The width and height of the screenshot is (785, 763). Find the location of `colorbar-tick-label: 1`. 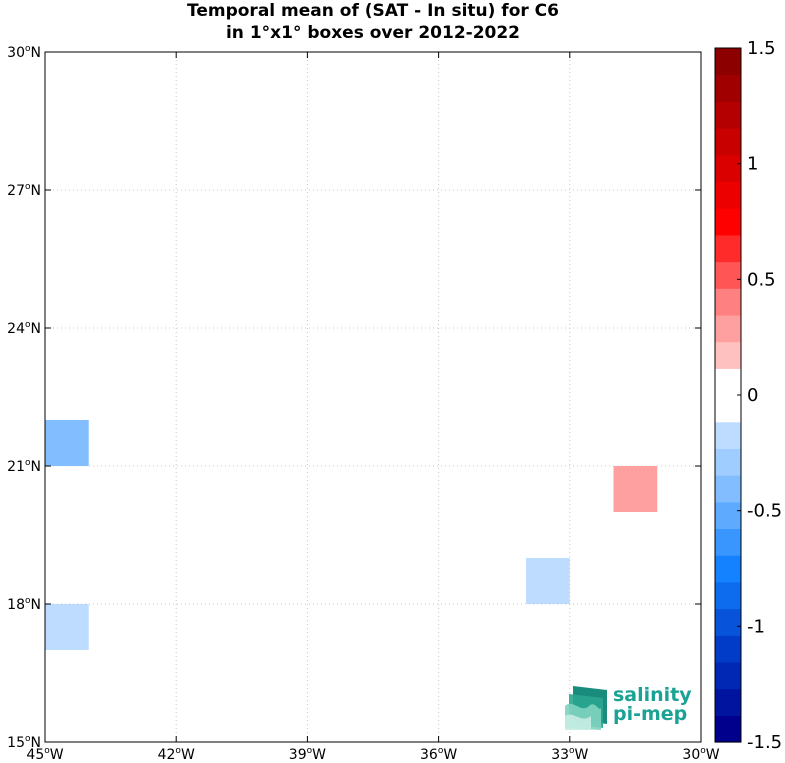

colorbar-tick-label: 1 is located at coordinates (752, 164).